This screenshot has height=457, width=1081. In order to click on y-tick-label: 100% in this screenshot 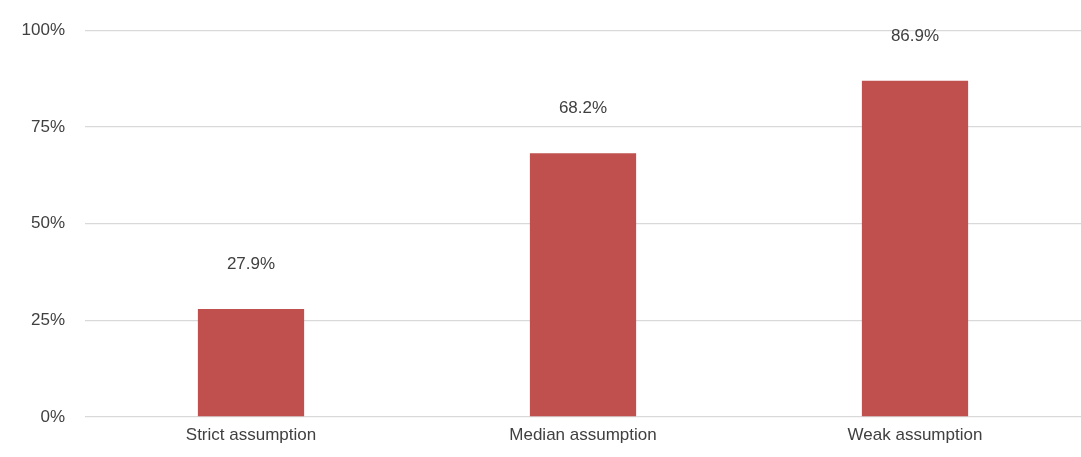, I will do `click(43, 29)`.